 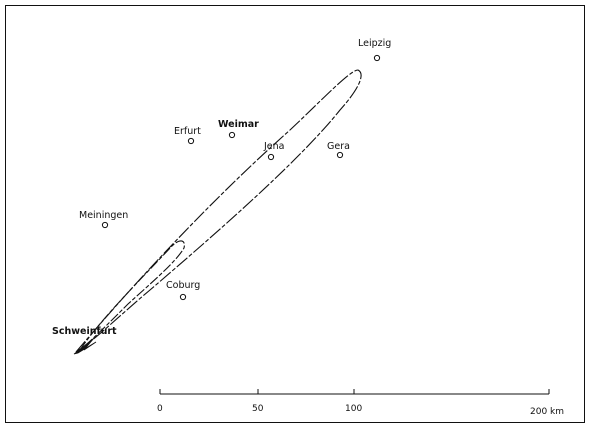 What do you see at coordinates (274, 146) in the screenshot?
I see `city-label-jena: Jena` at bounding box center [274, 146].